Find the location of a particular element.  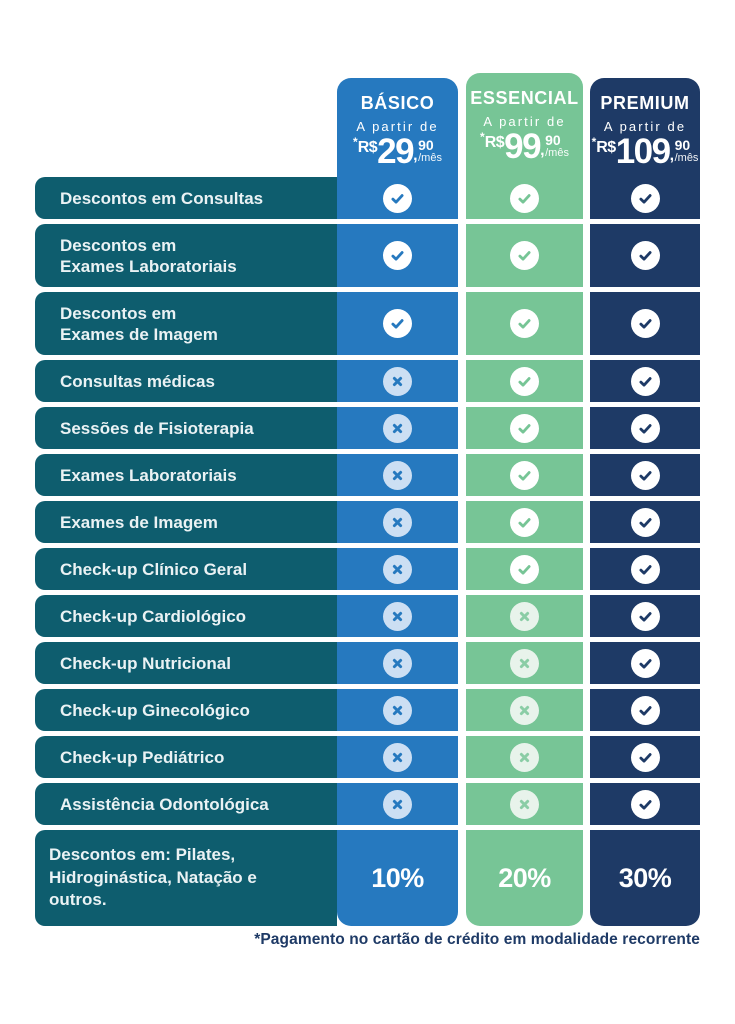

feature-label: Assistência Odontológica is located at coordinates (186, 804).